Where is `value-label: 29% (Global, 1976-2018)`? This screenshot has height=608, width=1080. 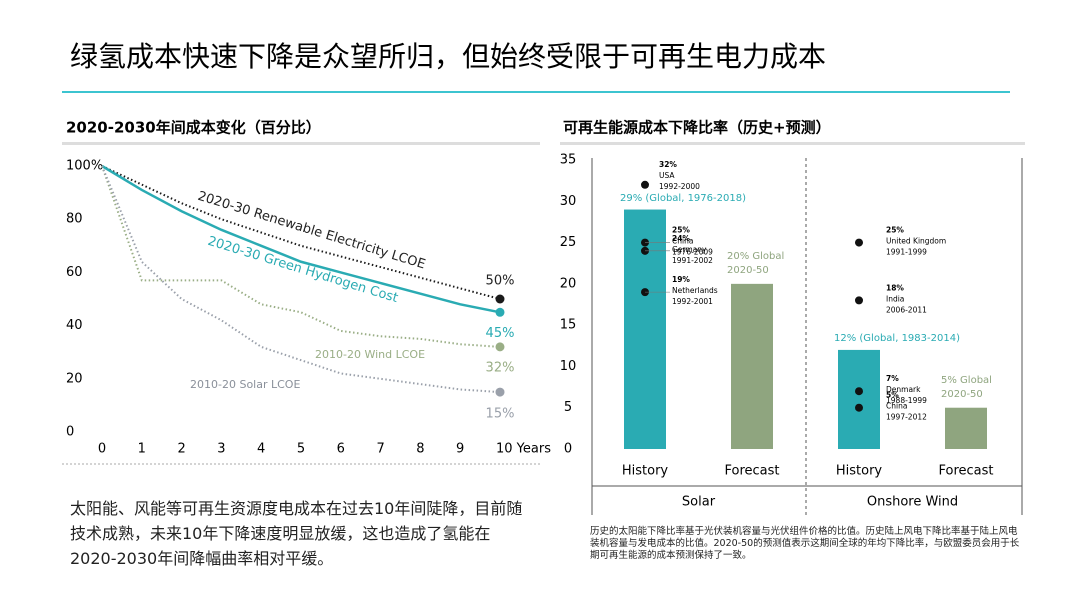
value-label: 29% (Global, 1976-2018) is located at coordinates (683, 198).